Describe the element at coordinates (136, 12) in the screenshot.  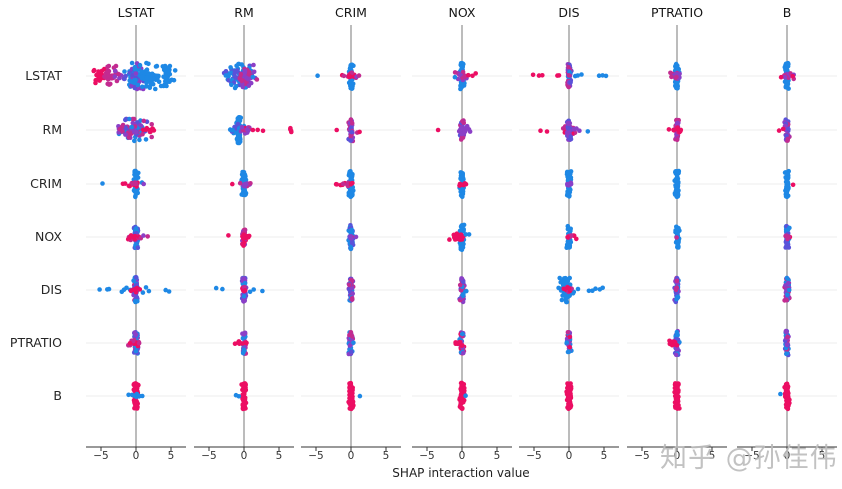
I see `column-title-lstat: LSTAT` at that location.